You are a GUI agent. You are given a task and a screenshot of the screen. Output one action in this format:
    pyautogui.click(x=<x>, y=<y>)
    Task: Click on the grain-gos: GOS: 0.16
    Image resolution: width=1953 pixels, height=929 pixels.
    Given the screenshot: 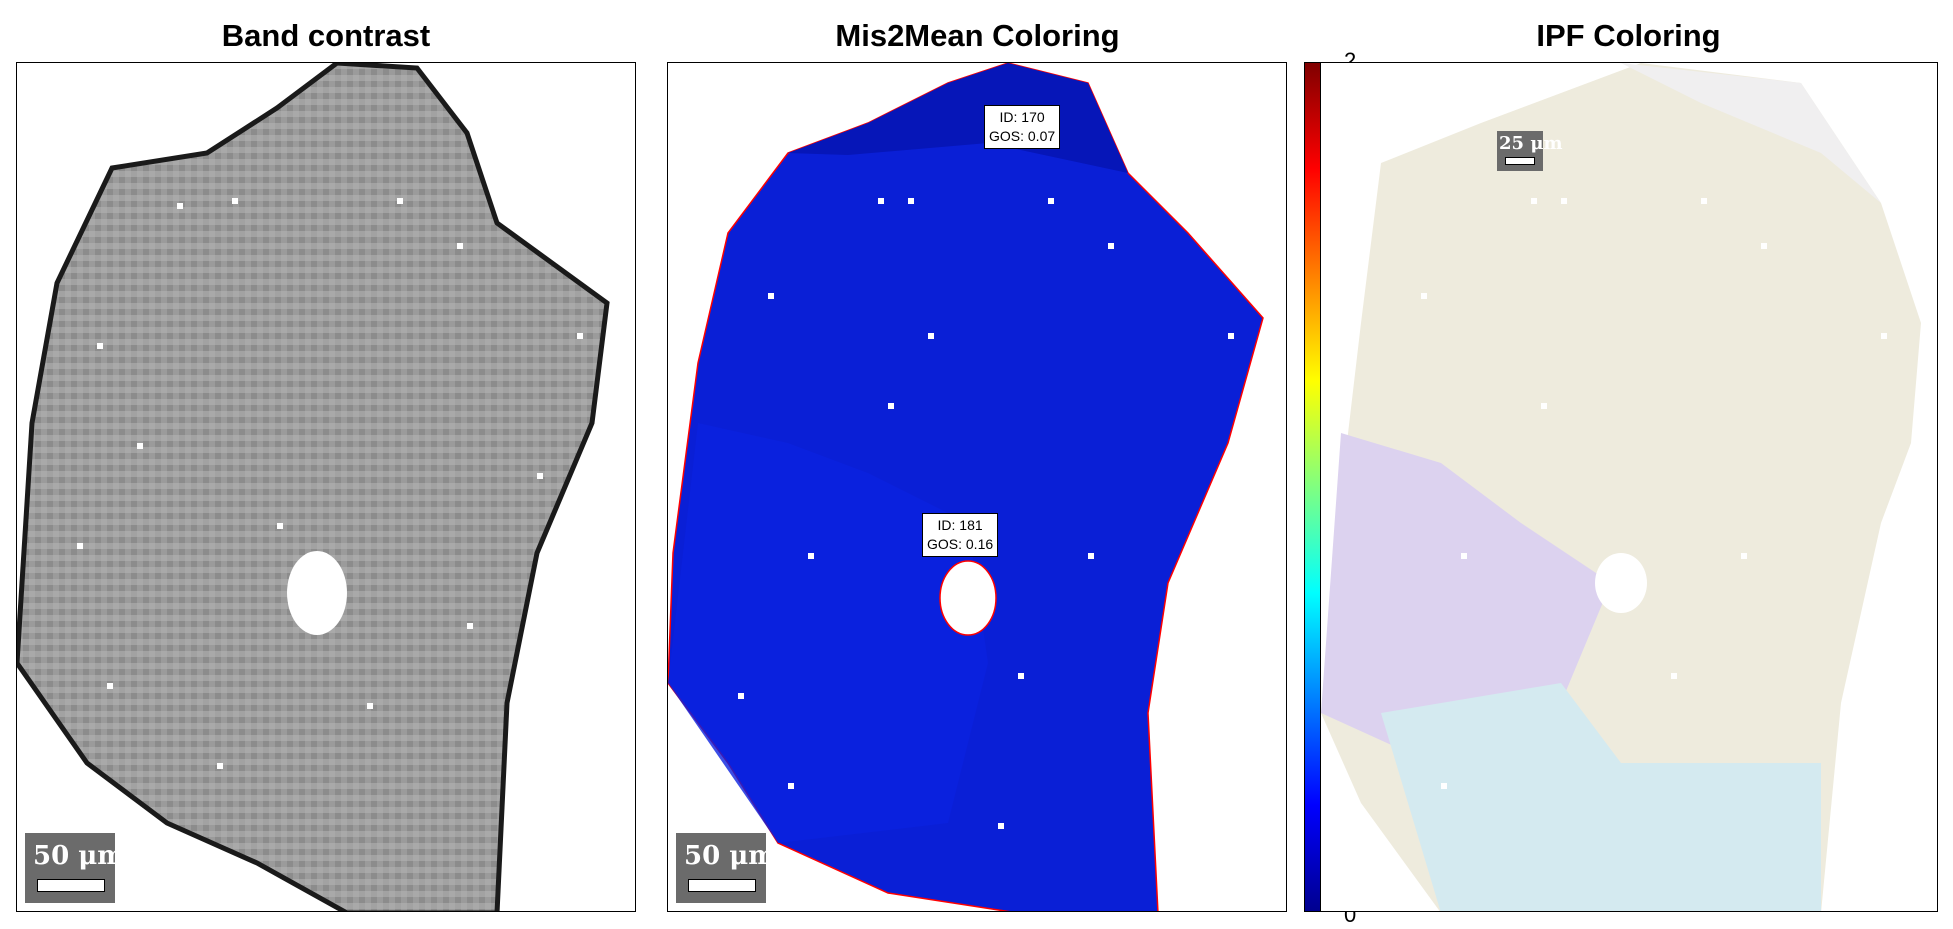 What is the action you would take?
    pyautogui.click(x=960, y=544)
    